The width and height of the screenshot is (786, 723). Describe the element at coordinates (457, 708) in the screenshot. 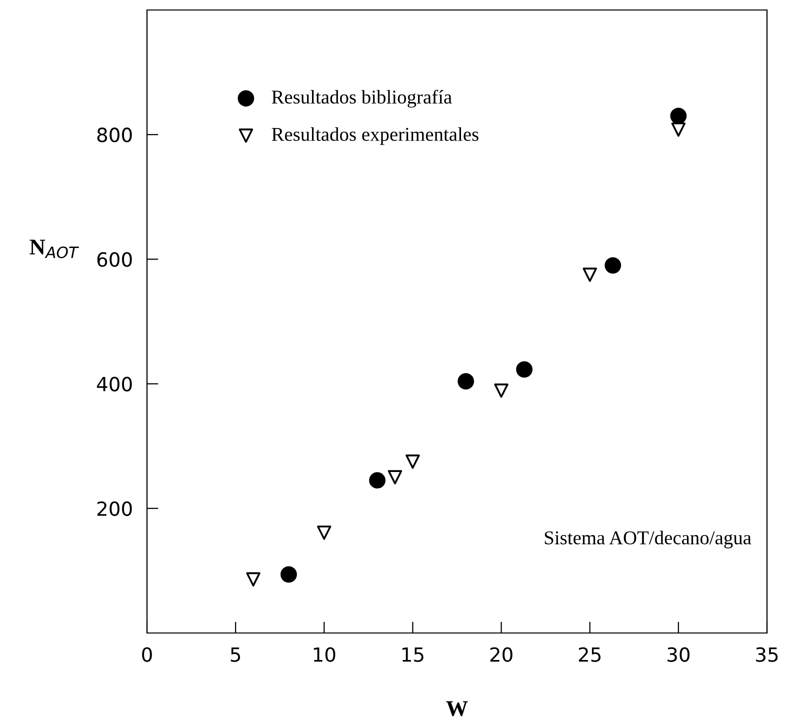

I see `x-axis-title: W` at that location.